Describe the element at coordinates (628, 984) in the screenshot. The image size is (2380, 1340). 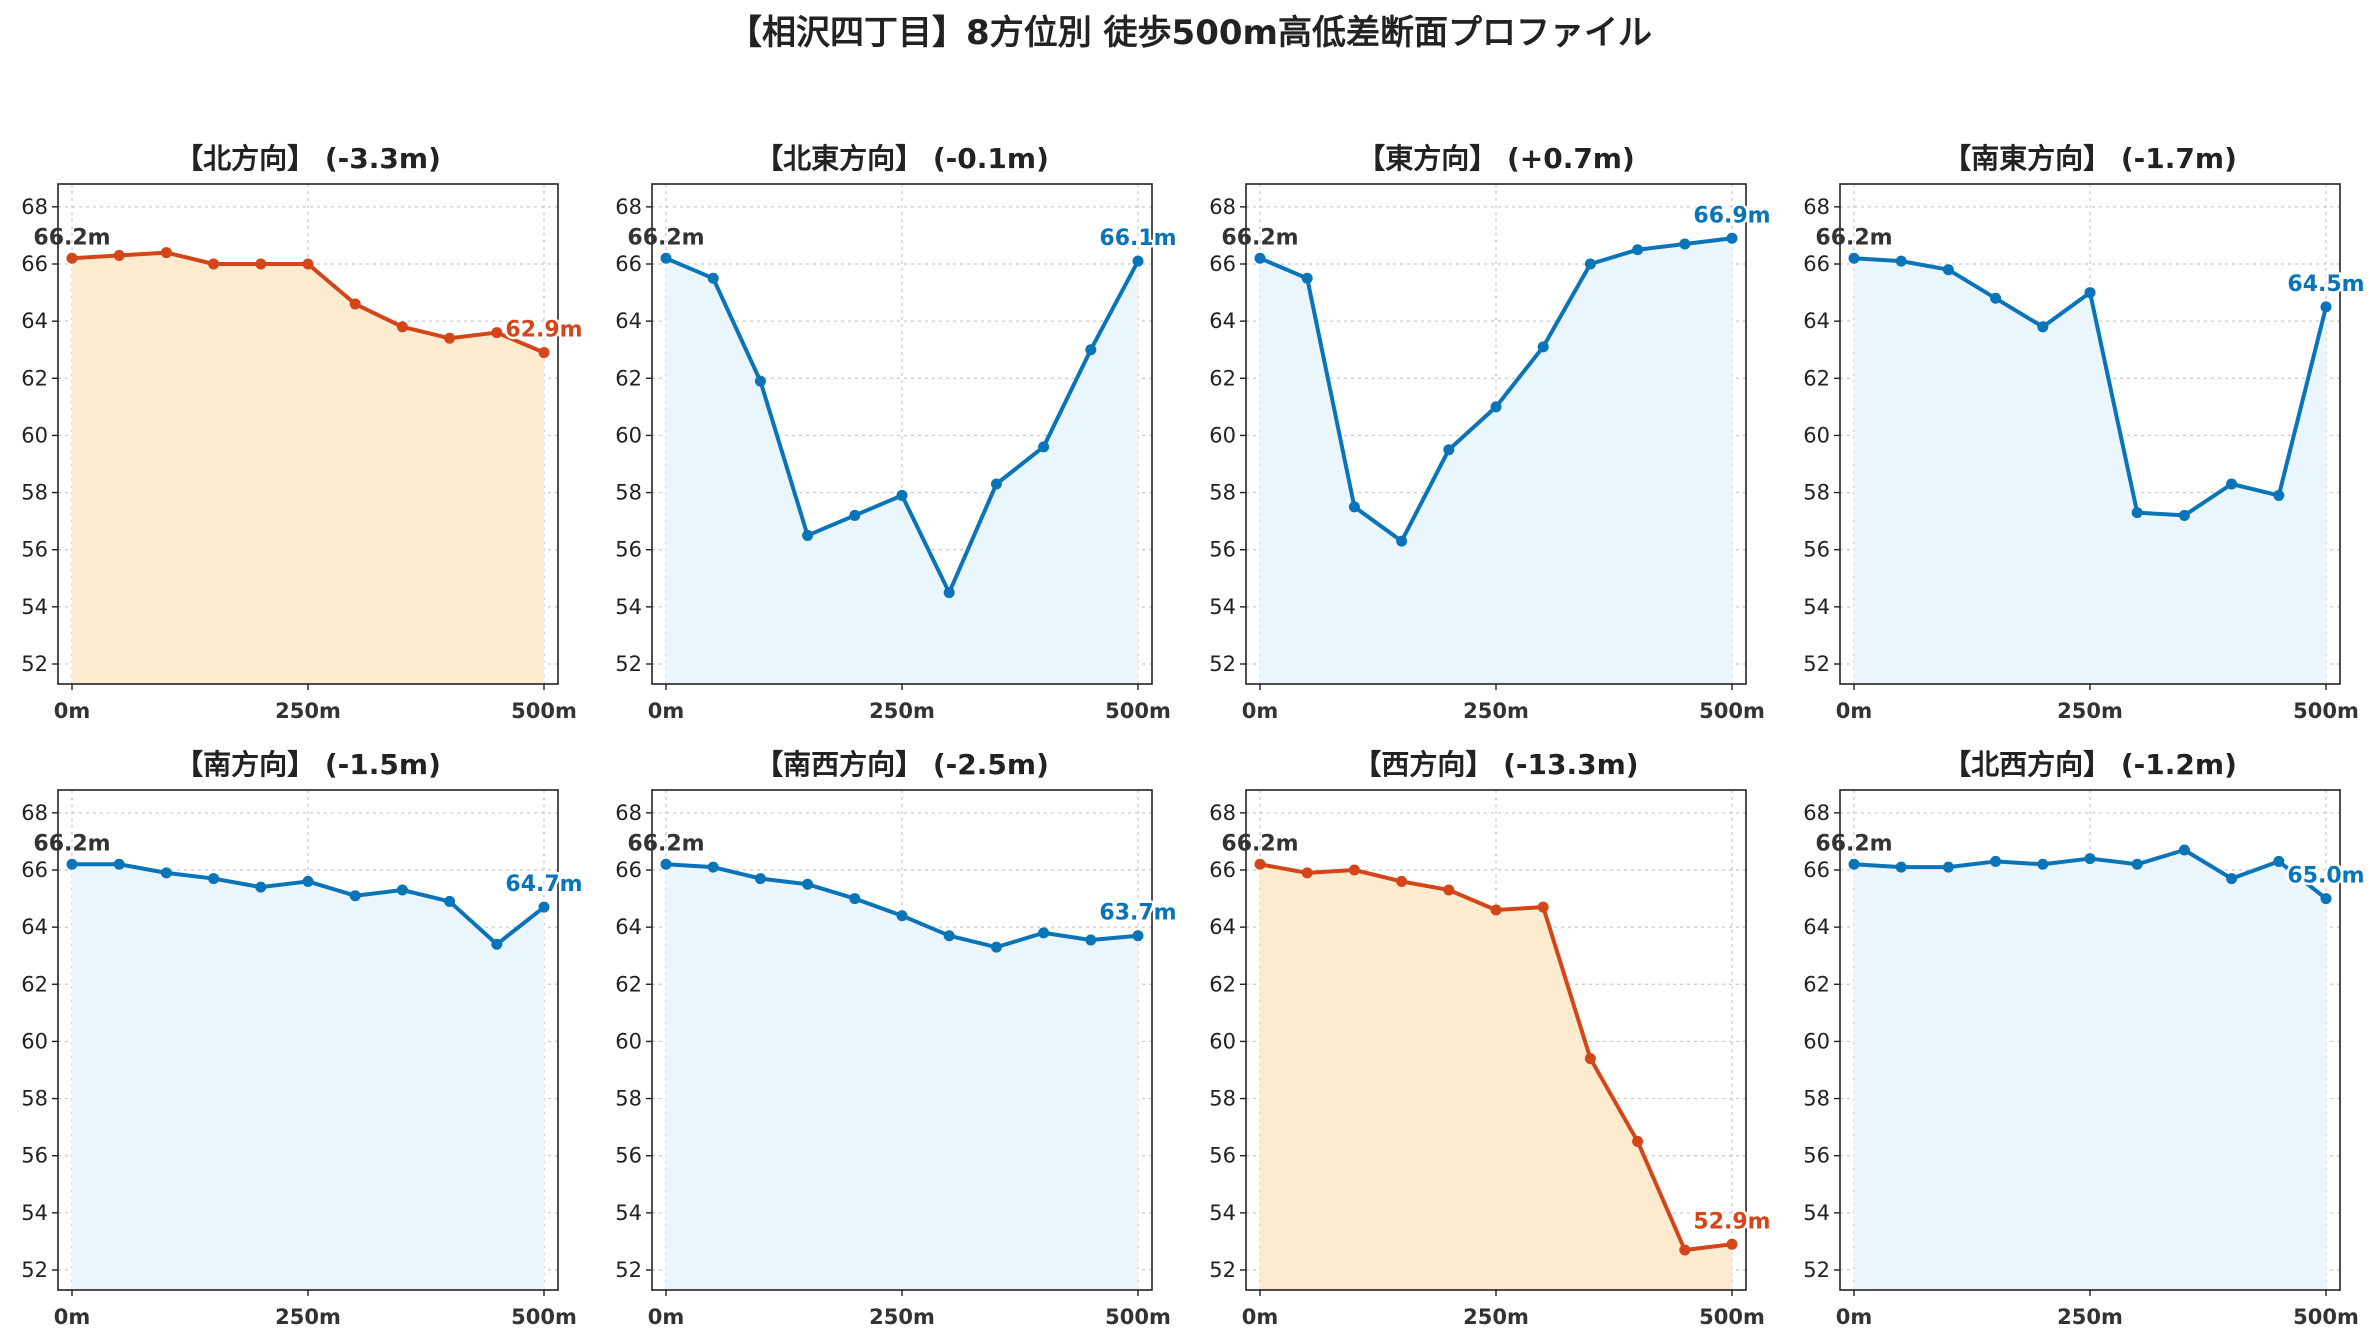
I see `y-tick-label: 62` at that location.